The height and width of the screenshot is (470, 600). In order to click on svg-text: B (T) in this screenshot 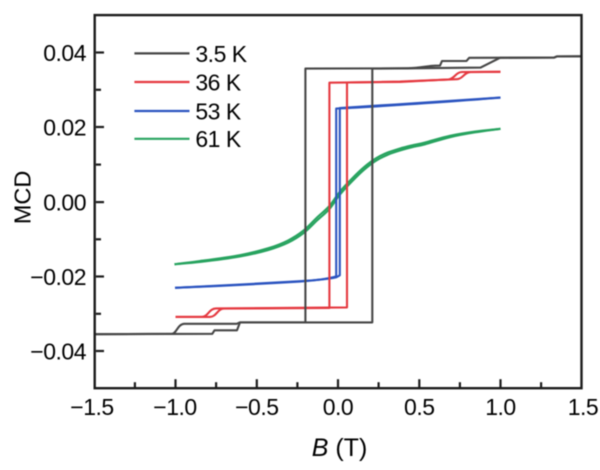, I will do `click(340, 448)`.